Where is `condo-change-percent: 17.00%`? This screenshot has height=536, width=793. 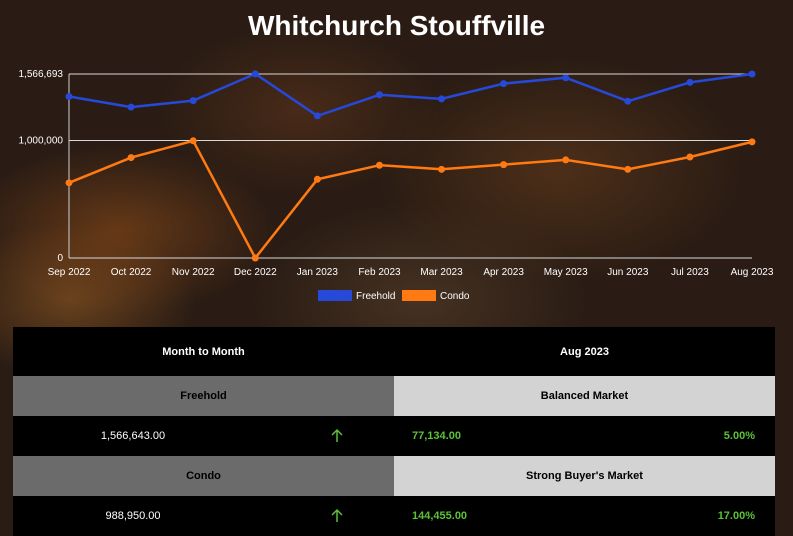 condo-change-percent: 17.00% is located at coordinates (736, 516).